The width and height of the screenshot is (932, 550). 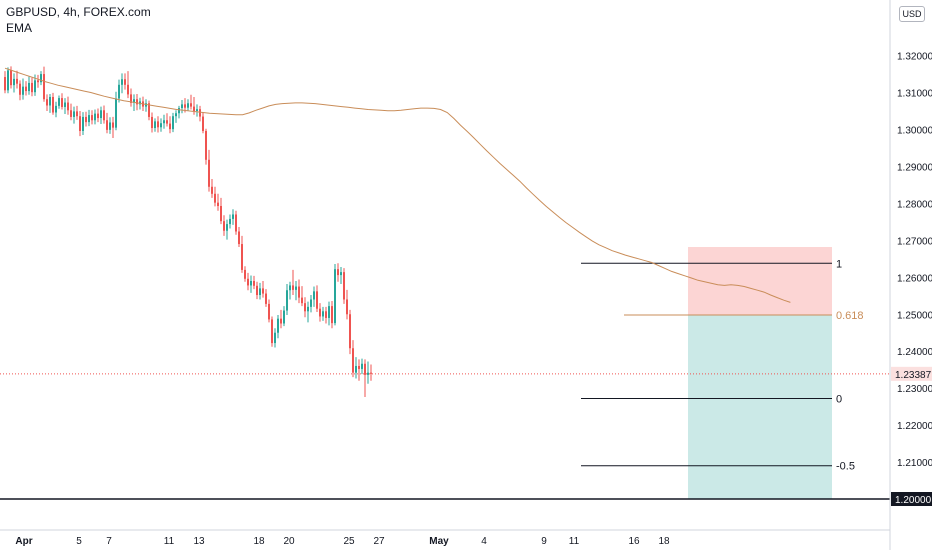 What do you see at coordinates (79, 541) in the screenshot?
I see `x-tick-label: 5` at bounding box center [79, 541].